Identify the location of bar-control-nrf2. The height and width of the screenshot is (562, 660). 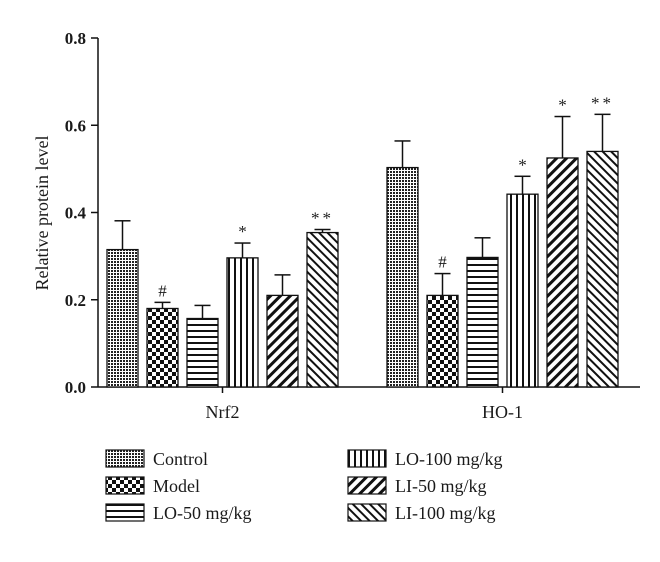
(122, 318).